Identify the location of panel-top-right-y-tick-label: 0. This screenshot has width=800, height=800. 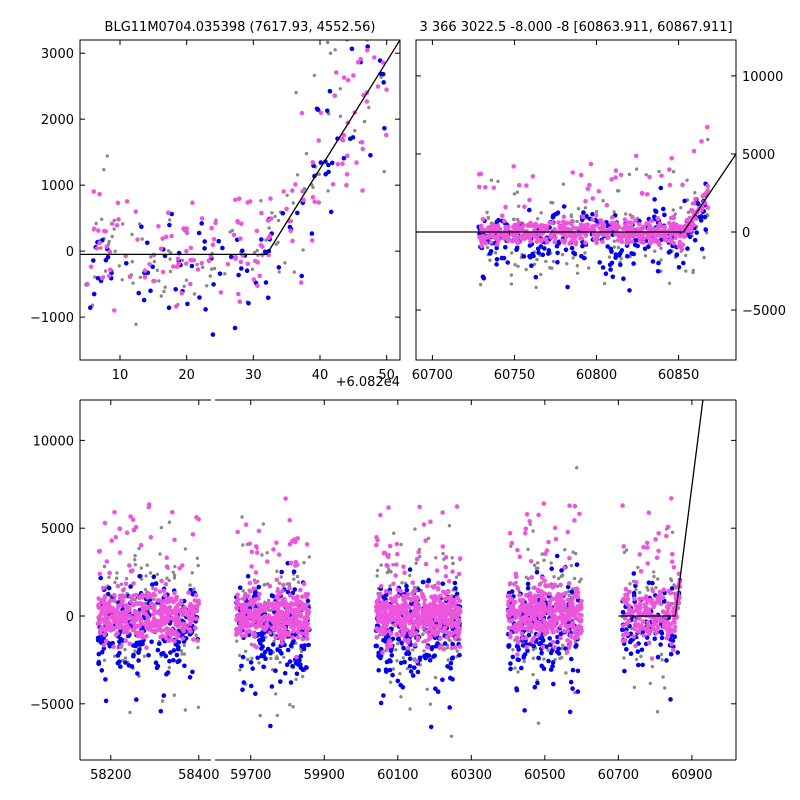
(746, 233).